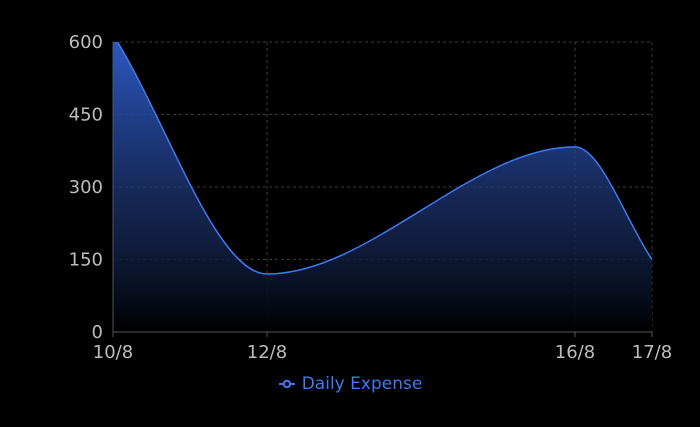 This screenshot has width=700, height=427. Describe the element at coordinates (362, 384) in the screenshot. I see `legend-label: Daily Expense` at that location.